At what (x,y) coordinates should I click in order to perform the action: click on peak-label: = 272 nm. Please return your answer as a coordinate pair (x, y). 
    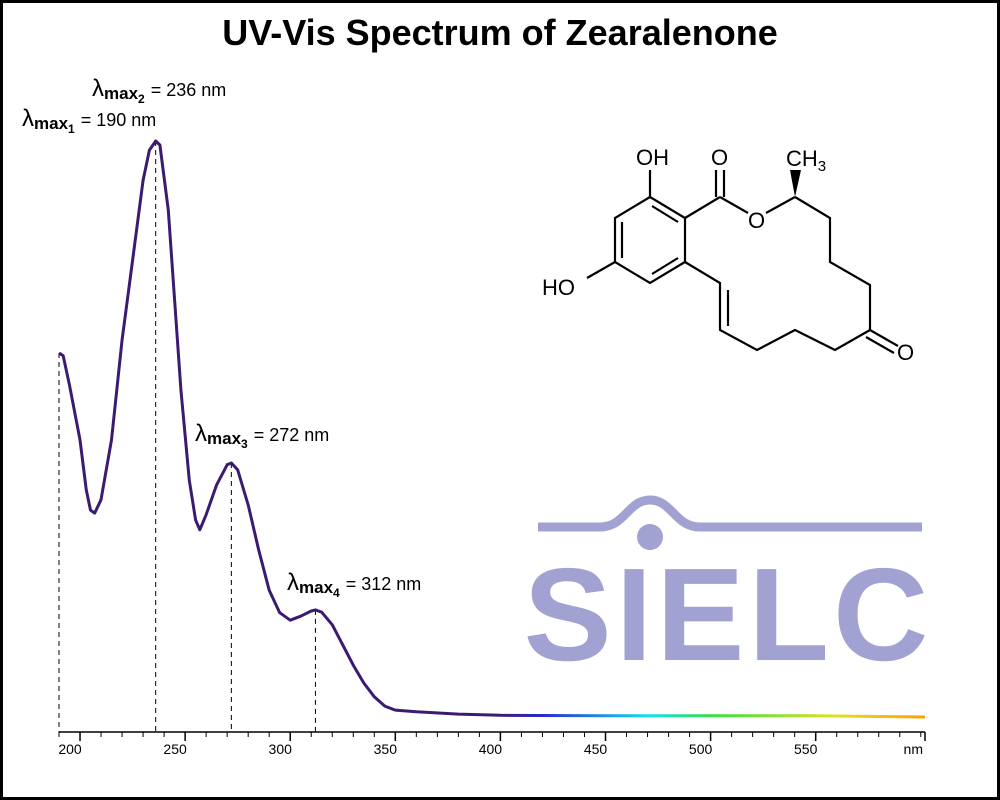
    Looking at the image, I should click on (292, 435).